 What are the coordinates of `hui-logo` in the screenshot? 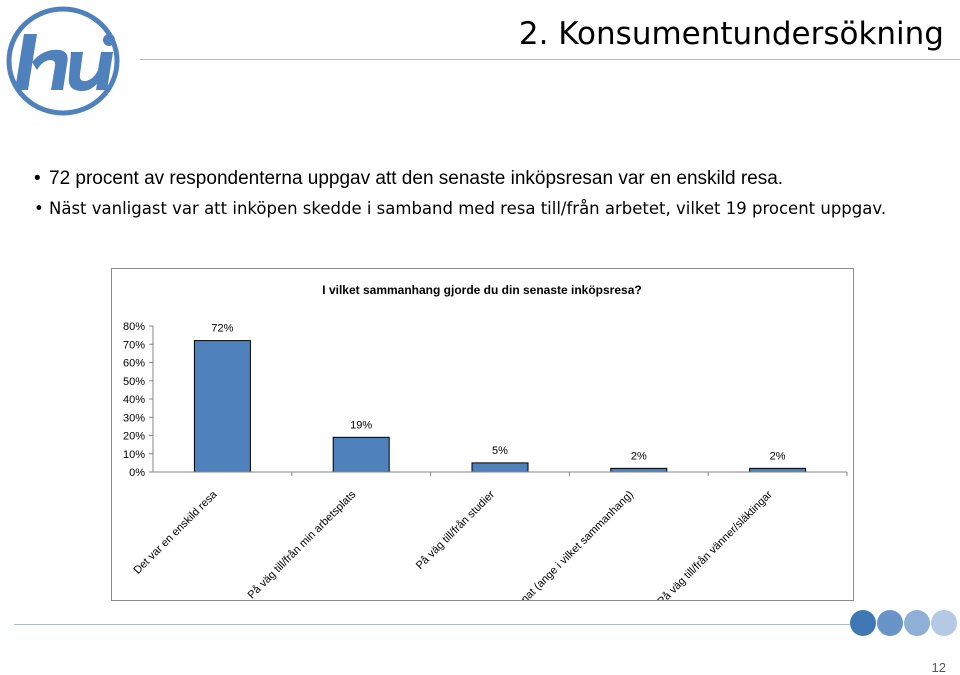 It's located at (63, 61).